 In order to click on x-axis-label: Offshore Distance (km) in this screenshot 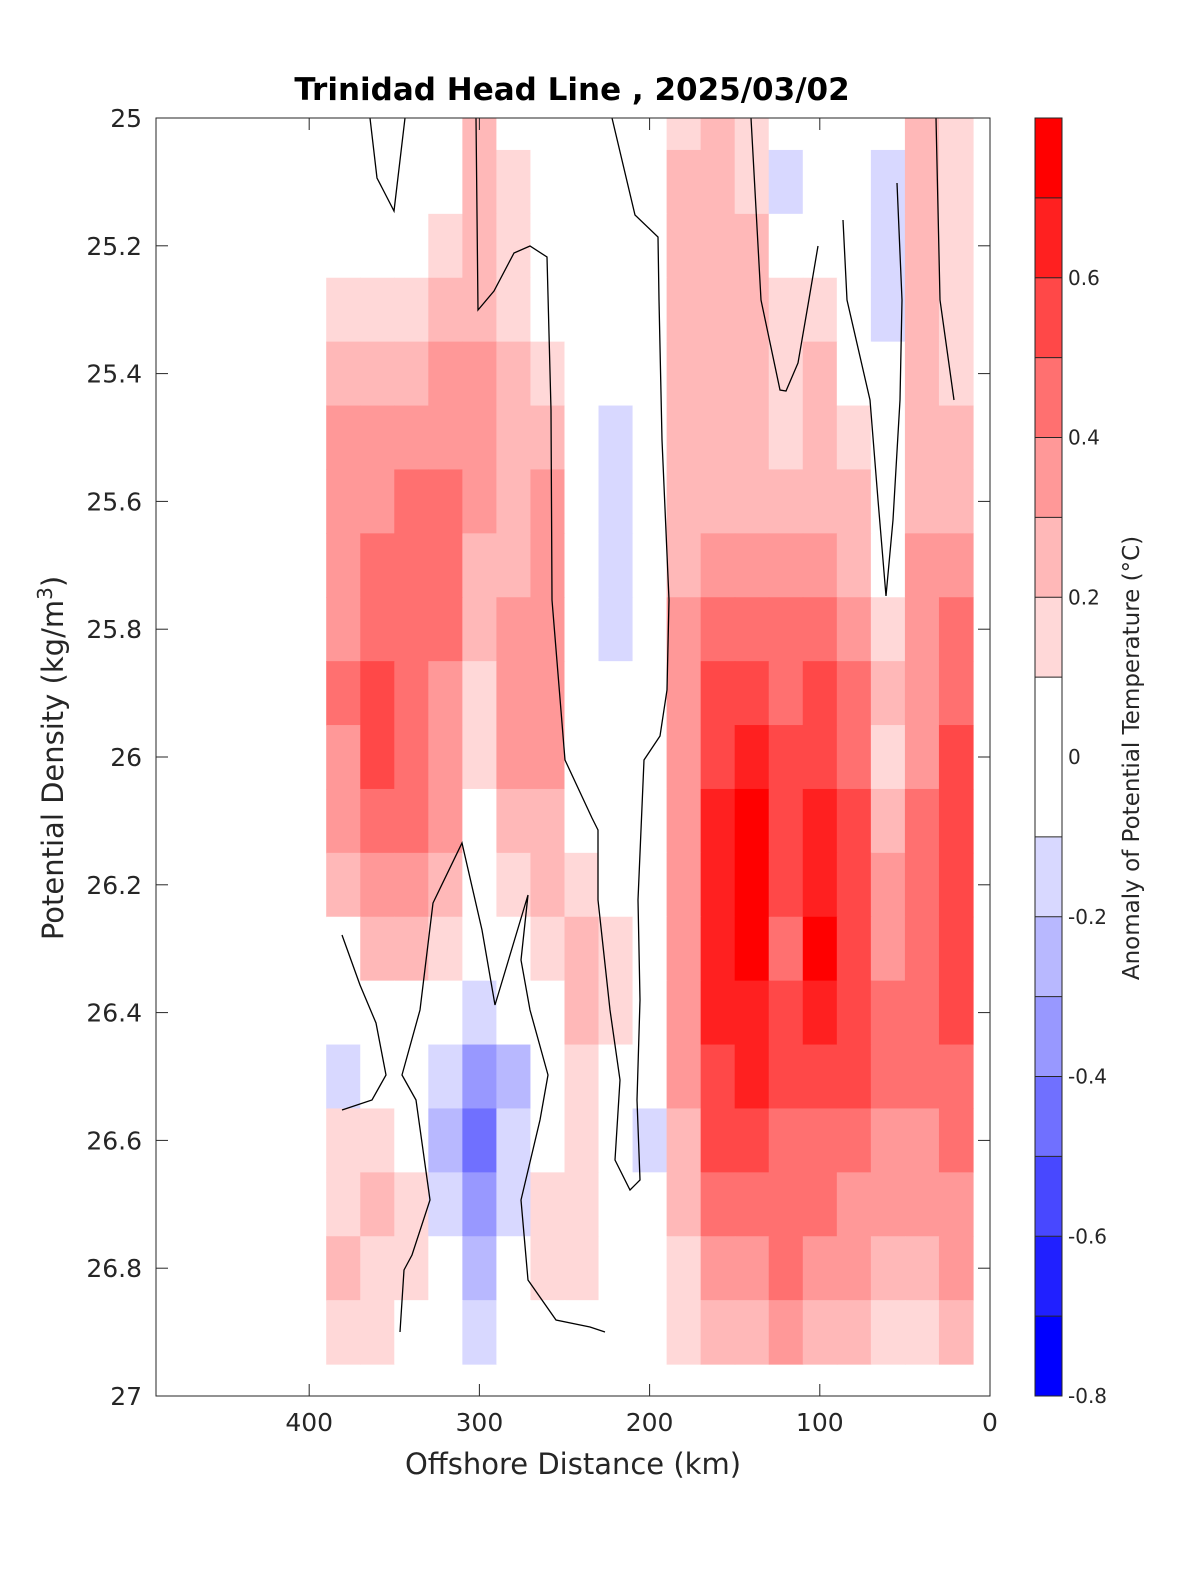, I will do `click(573, 1464)`.